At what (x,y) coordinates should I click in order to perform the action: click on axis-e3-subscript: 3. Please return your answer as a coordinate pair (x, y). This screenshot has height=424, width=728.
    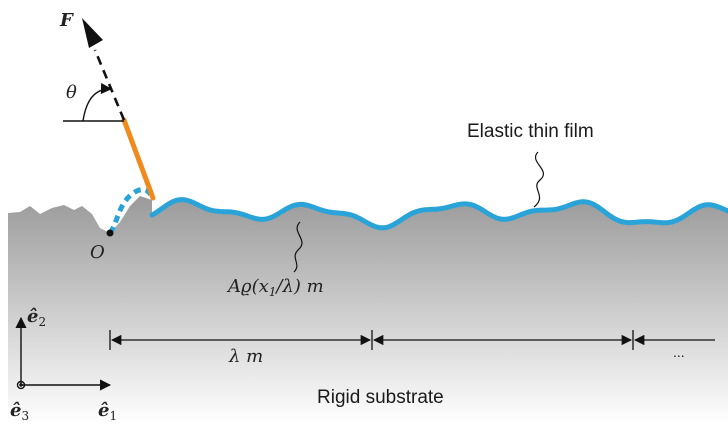
    Looking at the image, I should click on (25, 416).